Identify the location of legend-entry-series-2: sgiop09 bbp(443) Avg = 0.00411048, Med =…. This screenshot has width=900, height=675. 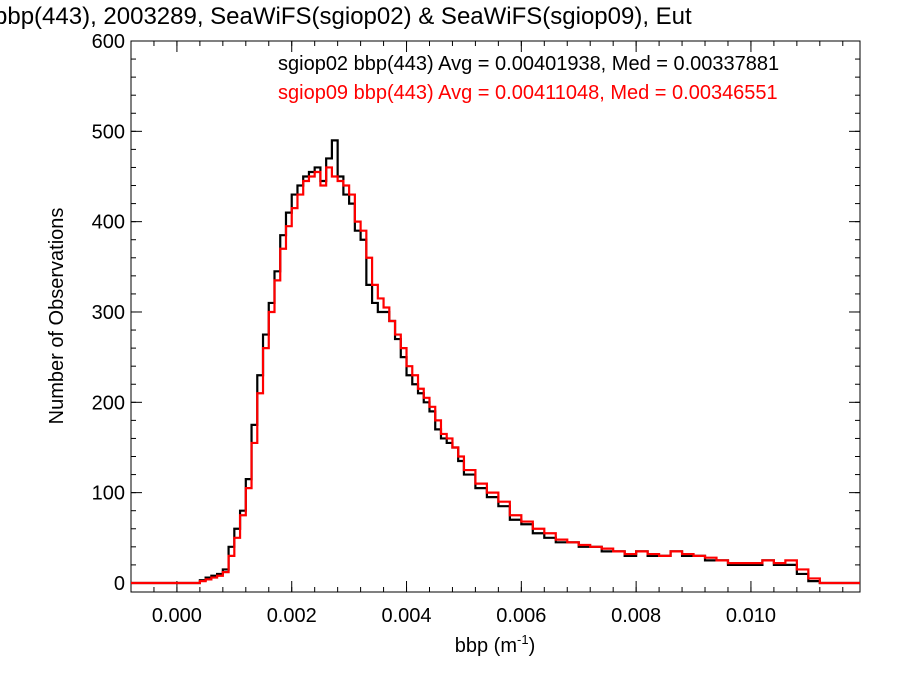
(528, 93).